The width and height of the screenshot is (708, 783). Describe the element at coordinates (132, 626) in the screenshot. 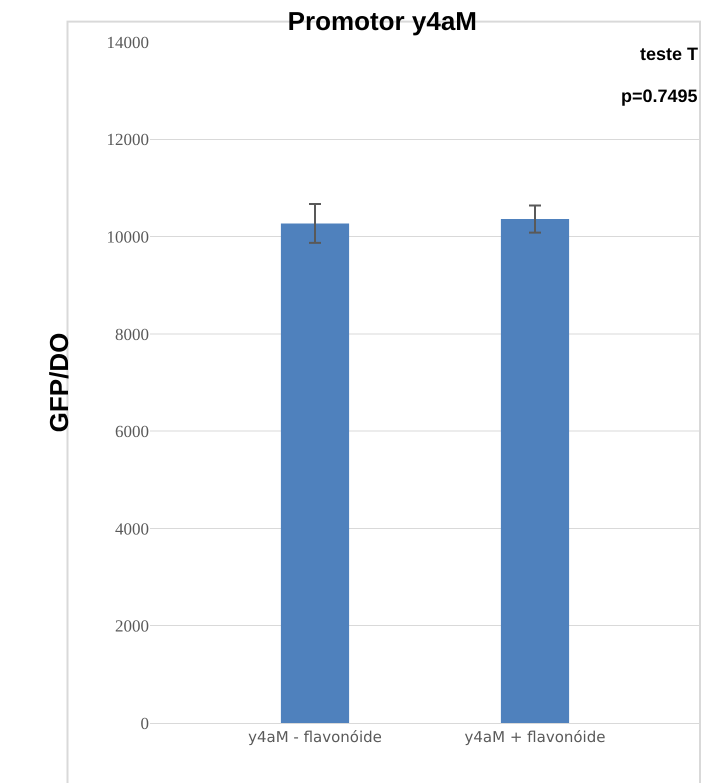

I see `y-tick-label: 2000` at that location.